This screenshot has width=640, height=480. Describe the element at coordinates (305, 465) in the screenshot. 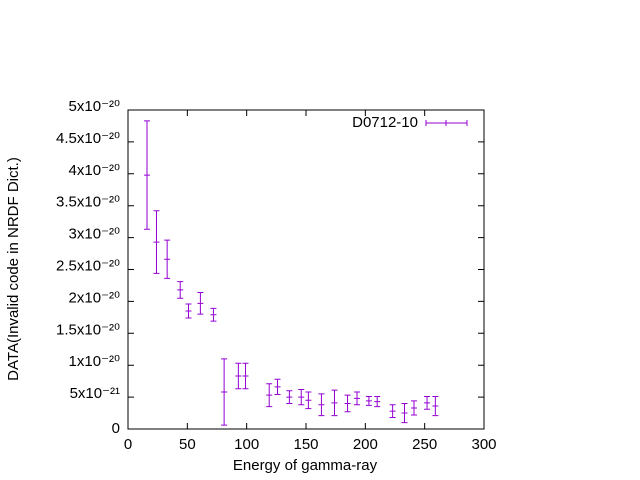

I see `x-axis-label: Energy of gamma-ray` at that location.